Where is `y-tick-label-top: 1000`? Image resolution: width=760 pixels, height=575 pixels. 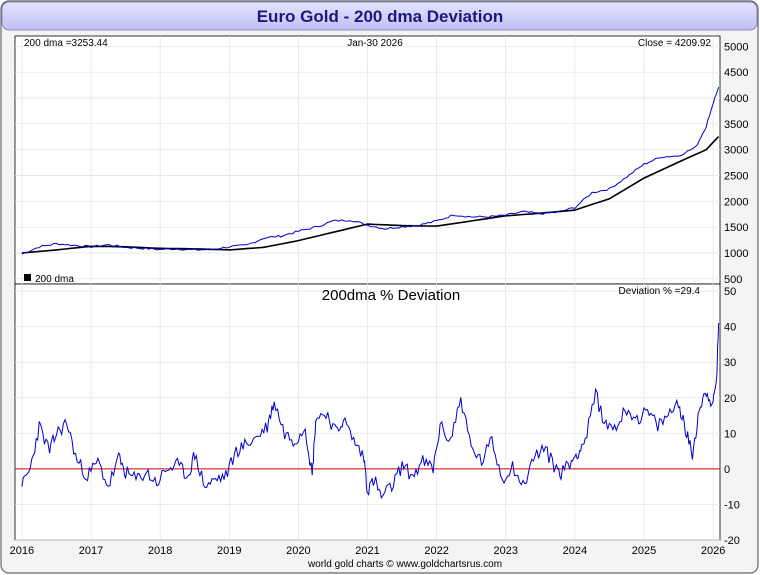
y-tick-label-top: 1000 is located at coordinates (736, 254).